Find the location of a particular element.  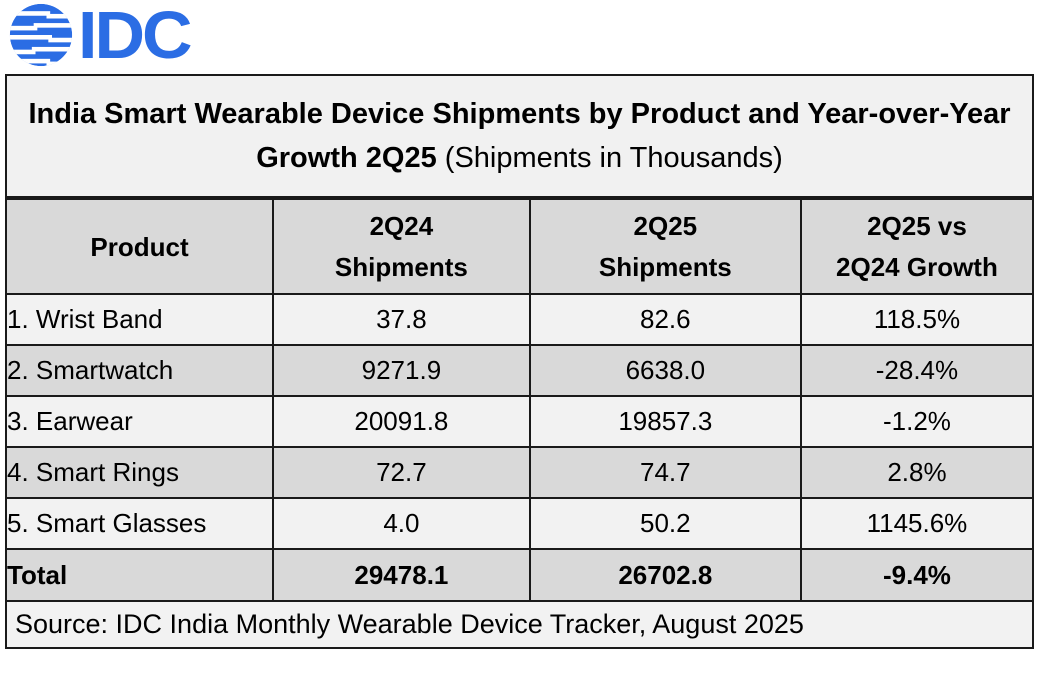

idc-globe-icon is located at coordinates (41, 35).